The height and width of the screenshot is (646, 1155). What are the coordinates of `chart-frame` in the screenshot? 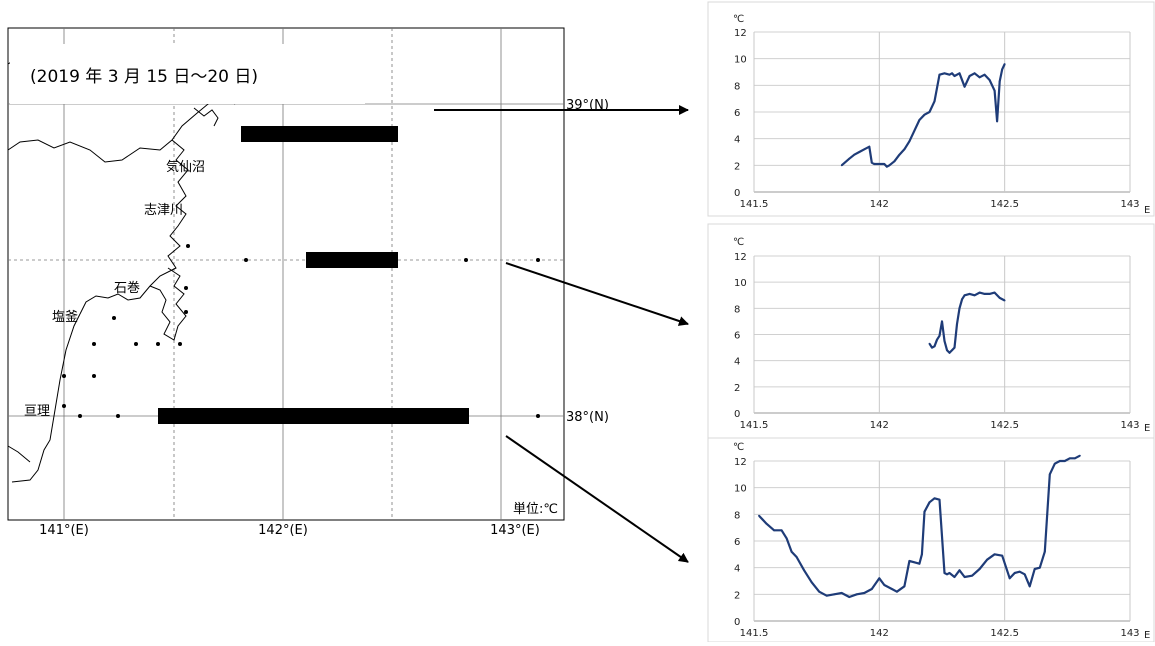 It's located at (931, 540).